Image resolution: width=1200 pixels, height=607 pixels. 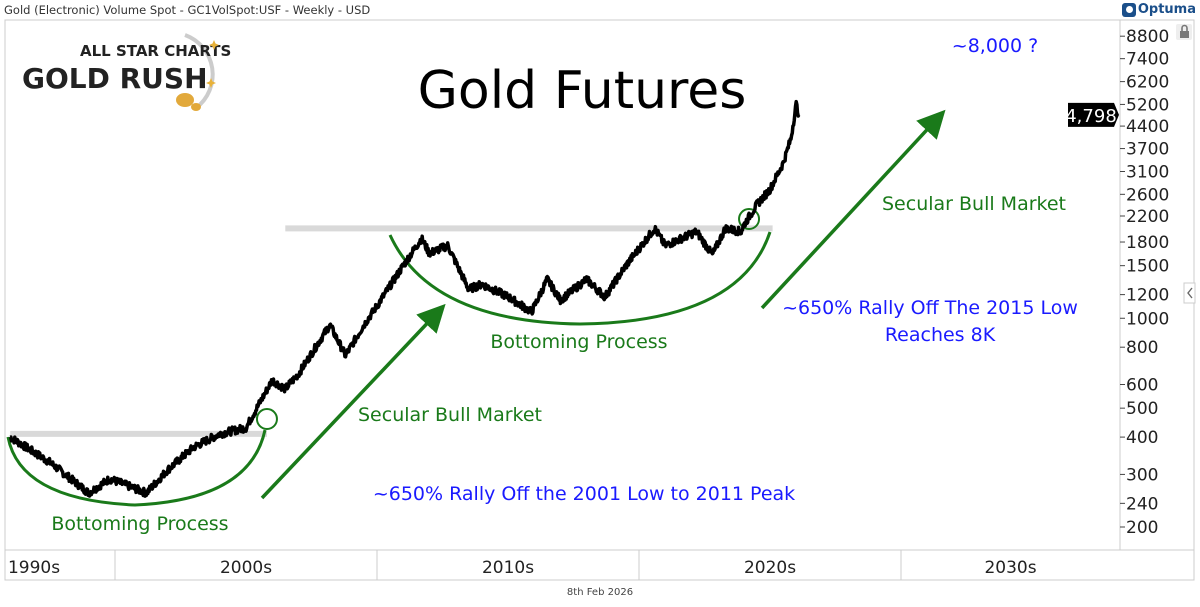 I want to click on y-tick-label: 1800, so click(x=1147, y=243).